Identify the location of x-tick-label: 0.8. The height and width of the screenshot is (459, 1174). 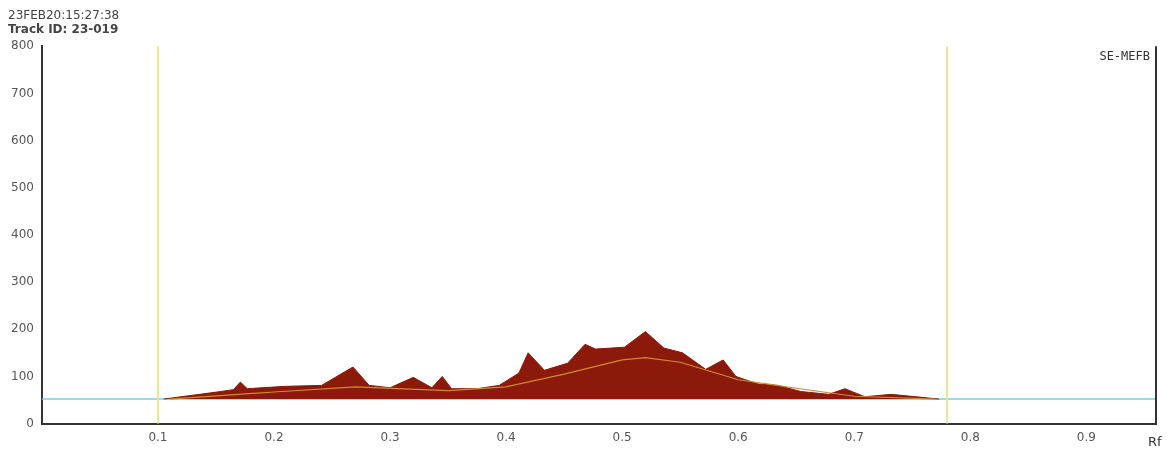
(970, 436).